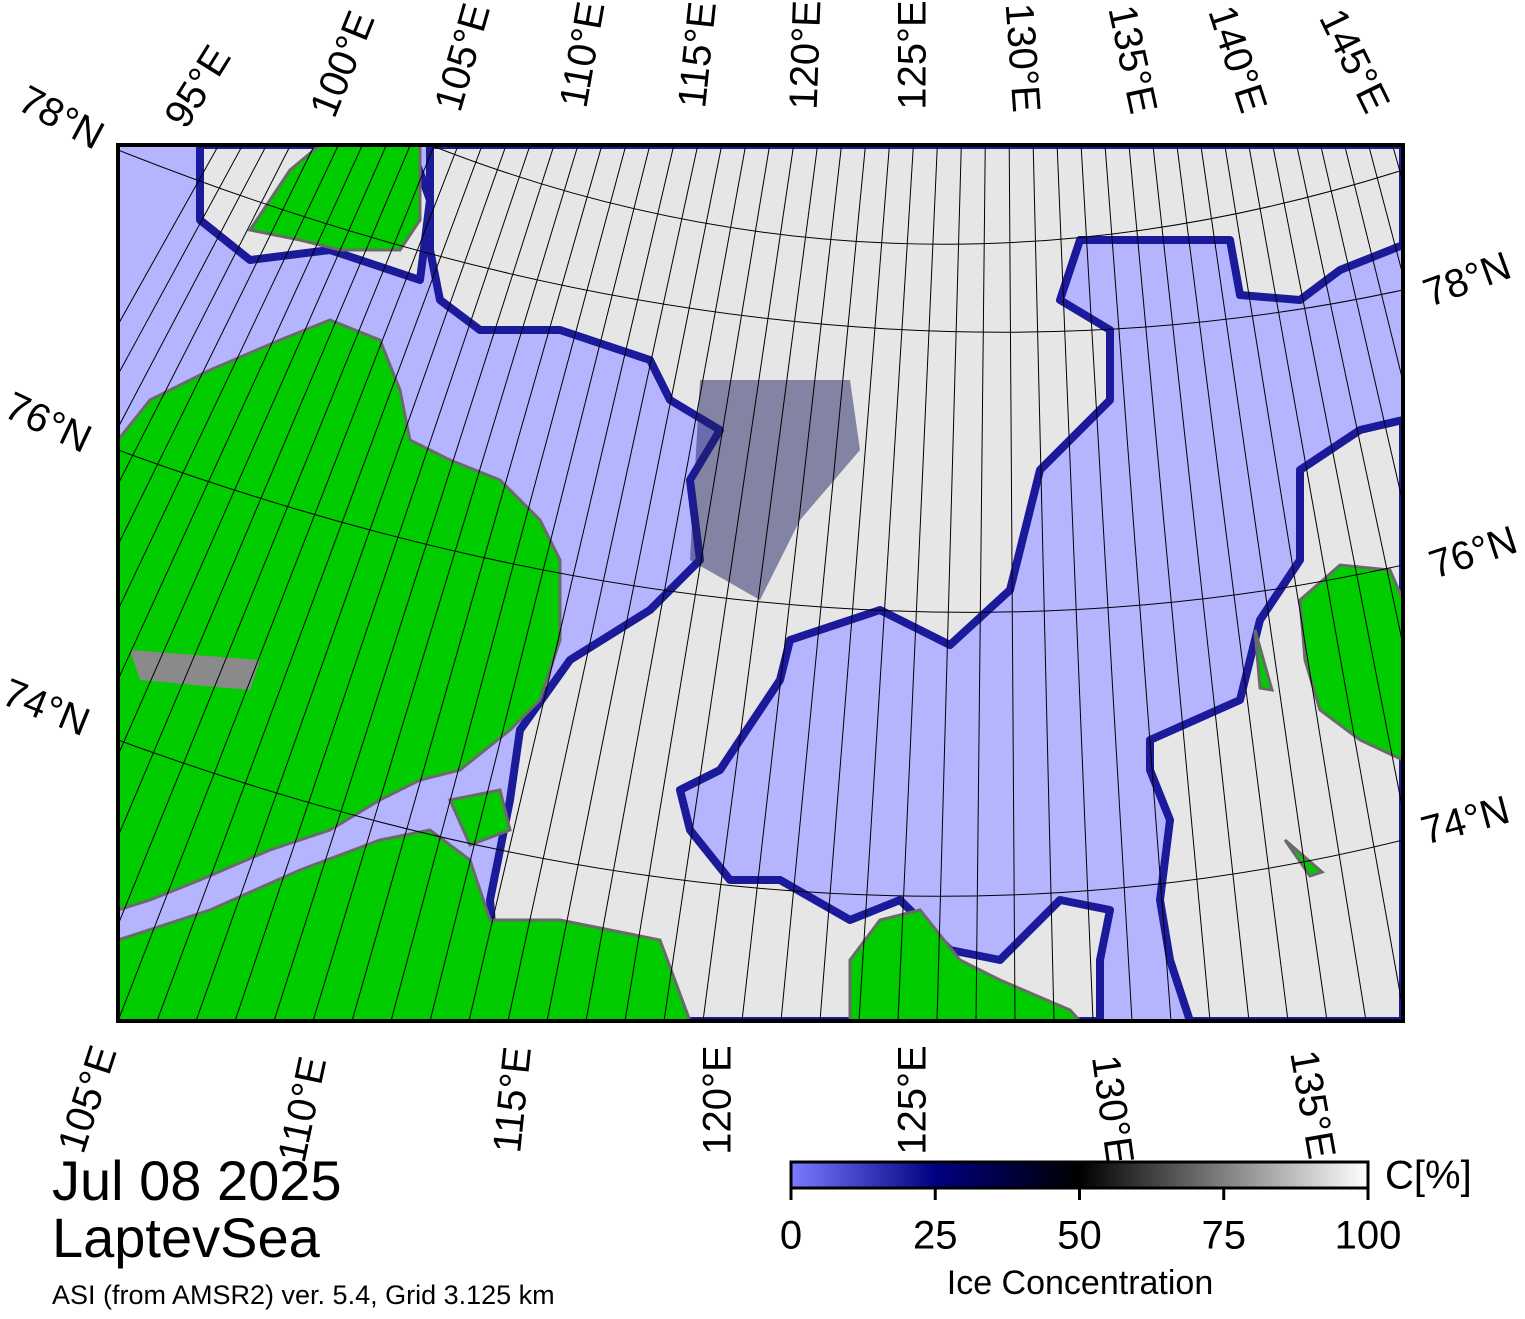 Image resolution: width=1525 pixels, height=1319 pixels. I want to click on date: Jul 08 2025, so click(197, 1180).